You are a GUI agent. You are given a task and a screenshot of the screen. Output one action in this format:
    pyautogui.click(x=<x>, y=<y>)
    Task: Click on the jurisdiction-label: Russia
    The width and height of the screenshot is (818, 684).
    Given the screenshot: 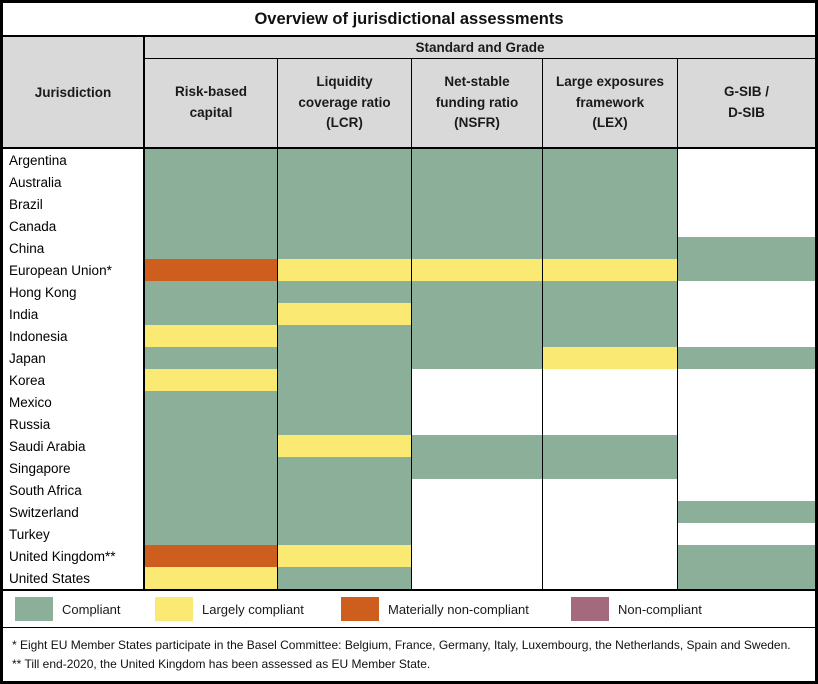 What is the action you would take?
    pyautogui.click(x=73, y=424)
    